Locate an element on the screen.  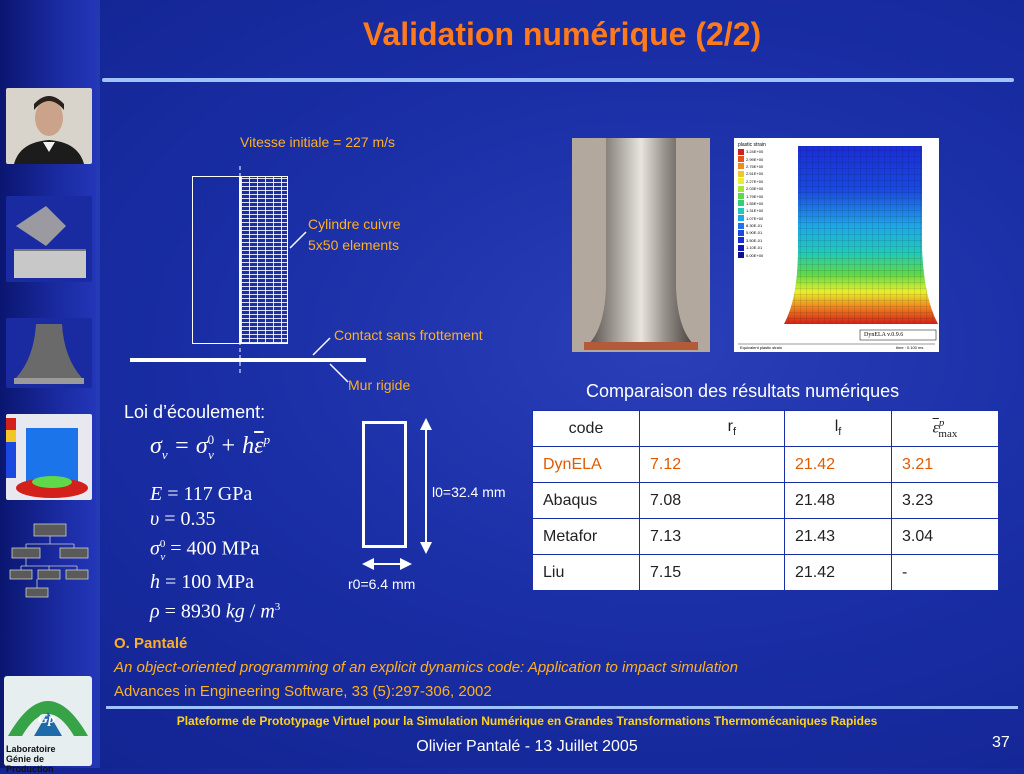
contact-label: Contact sans frottement is located at coordinates (408, 335).